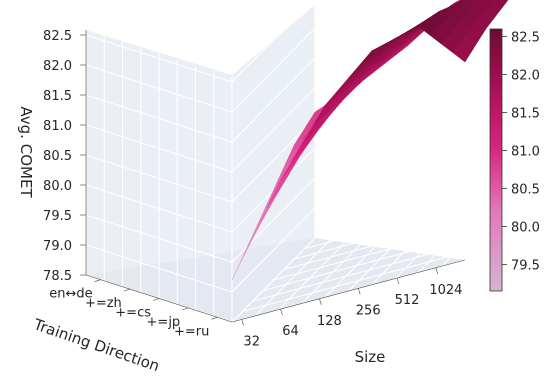 The width and height of the screenshot is (559, 388). I want to click on z-tick-label: 79.5, so click(57, 216).